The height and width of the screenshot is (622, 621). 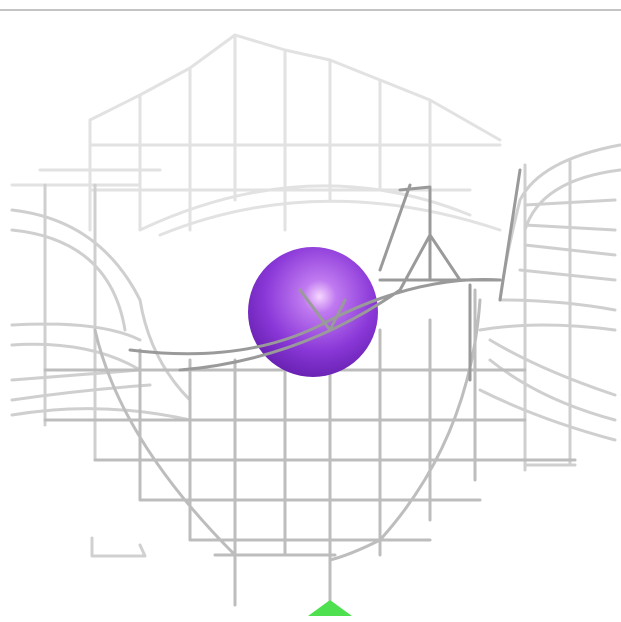 I want to click on bracket, so click(x=118, y=547).